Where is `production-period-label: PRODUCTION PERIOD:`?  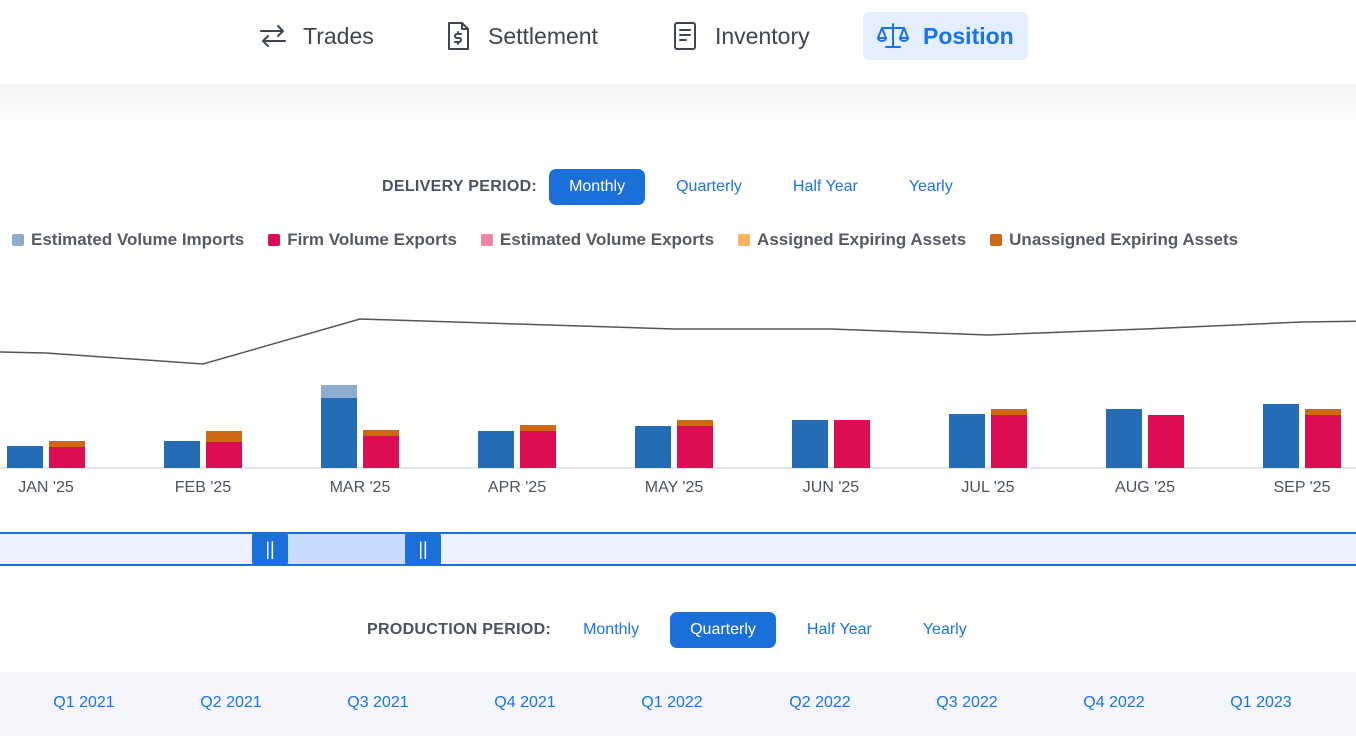
production-period-label: PRODUCTION PERIOD: is located at coordinates (459, 629).